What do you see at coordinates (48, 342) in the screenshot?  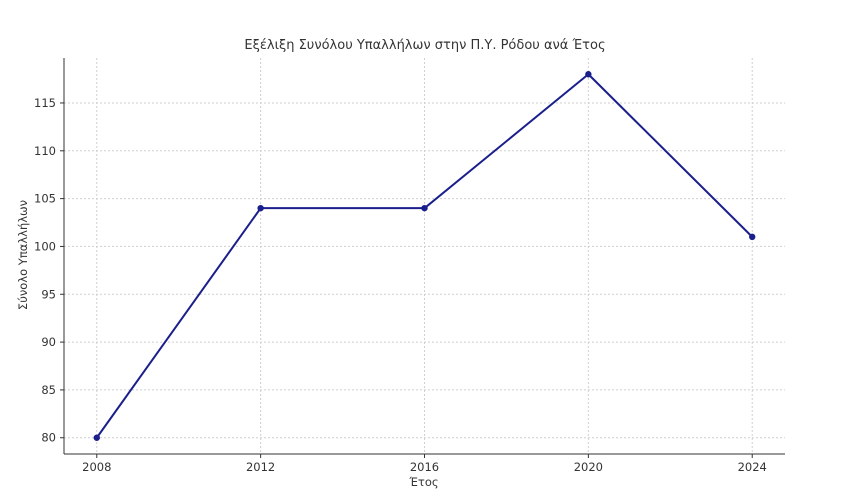 I see `y-tick-label: 90` at bounding box center [48, 342].